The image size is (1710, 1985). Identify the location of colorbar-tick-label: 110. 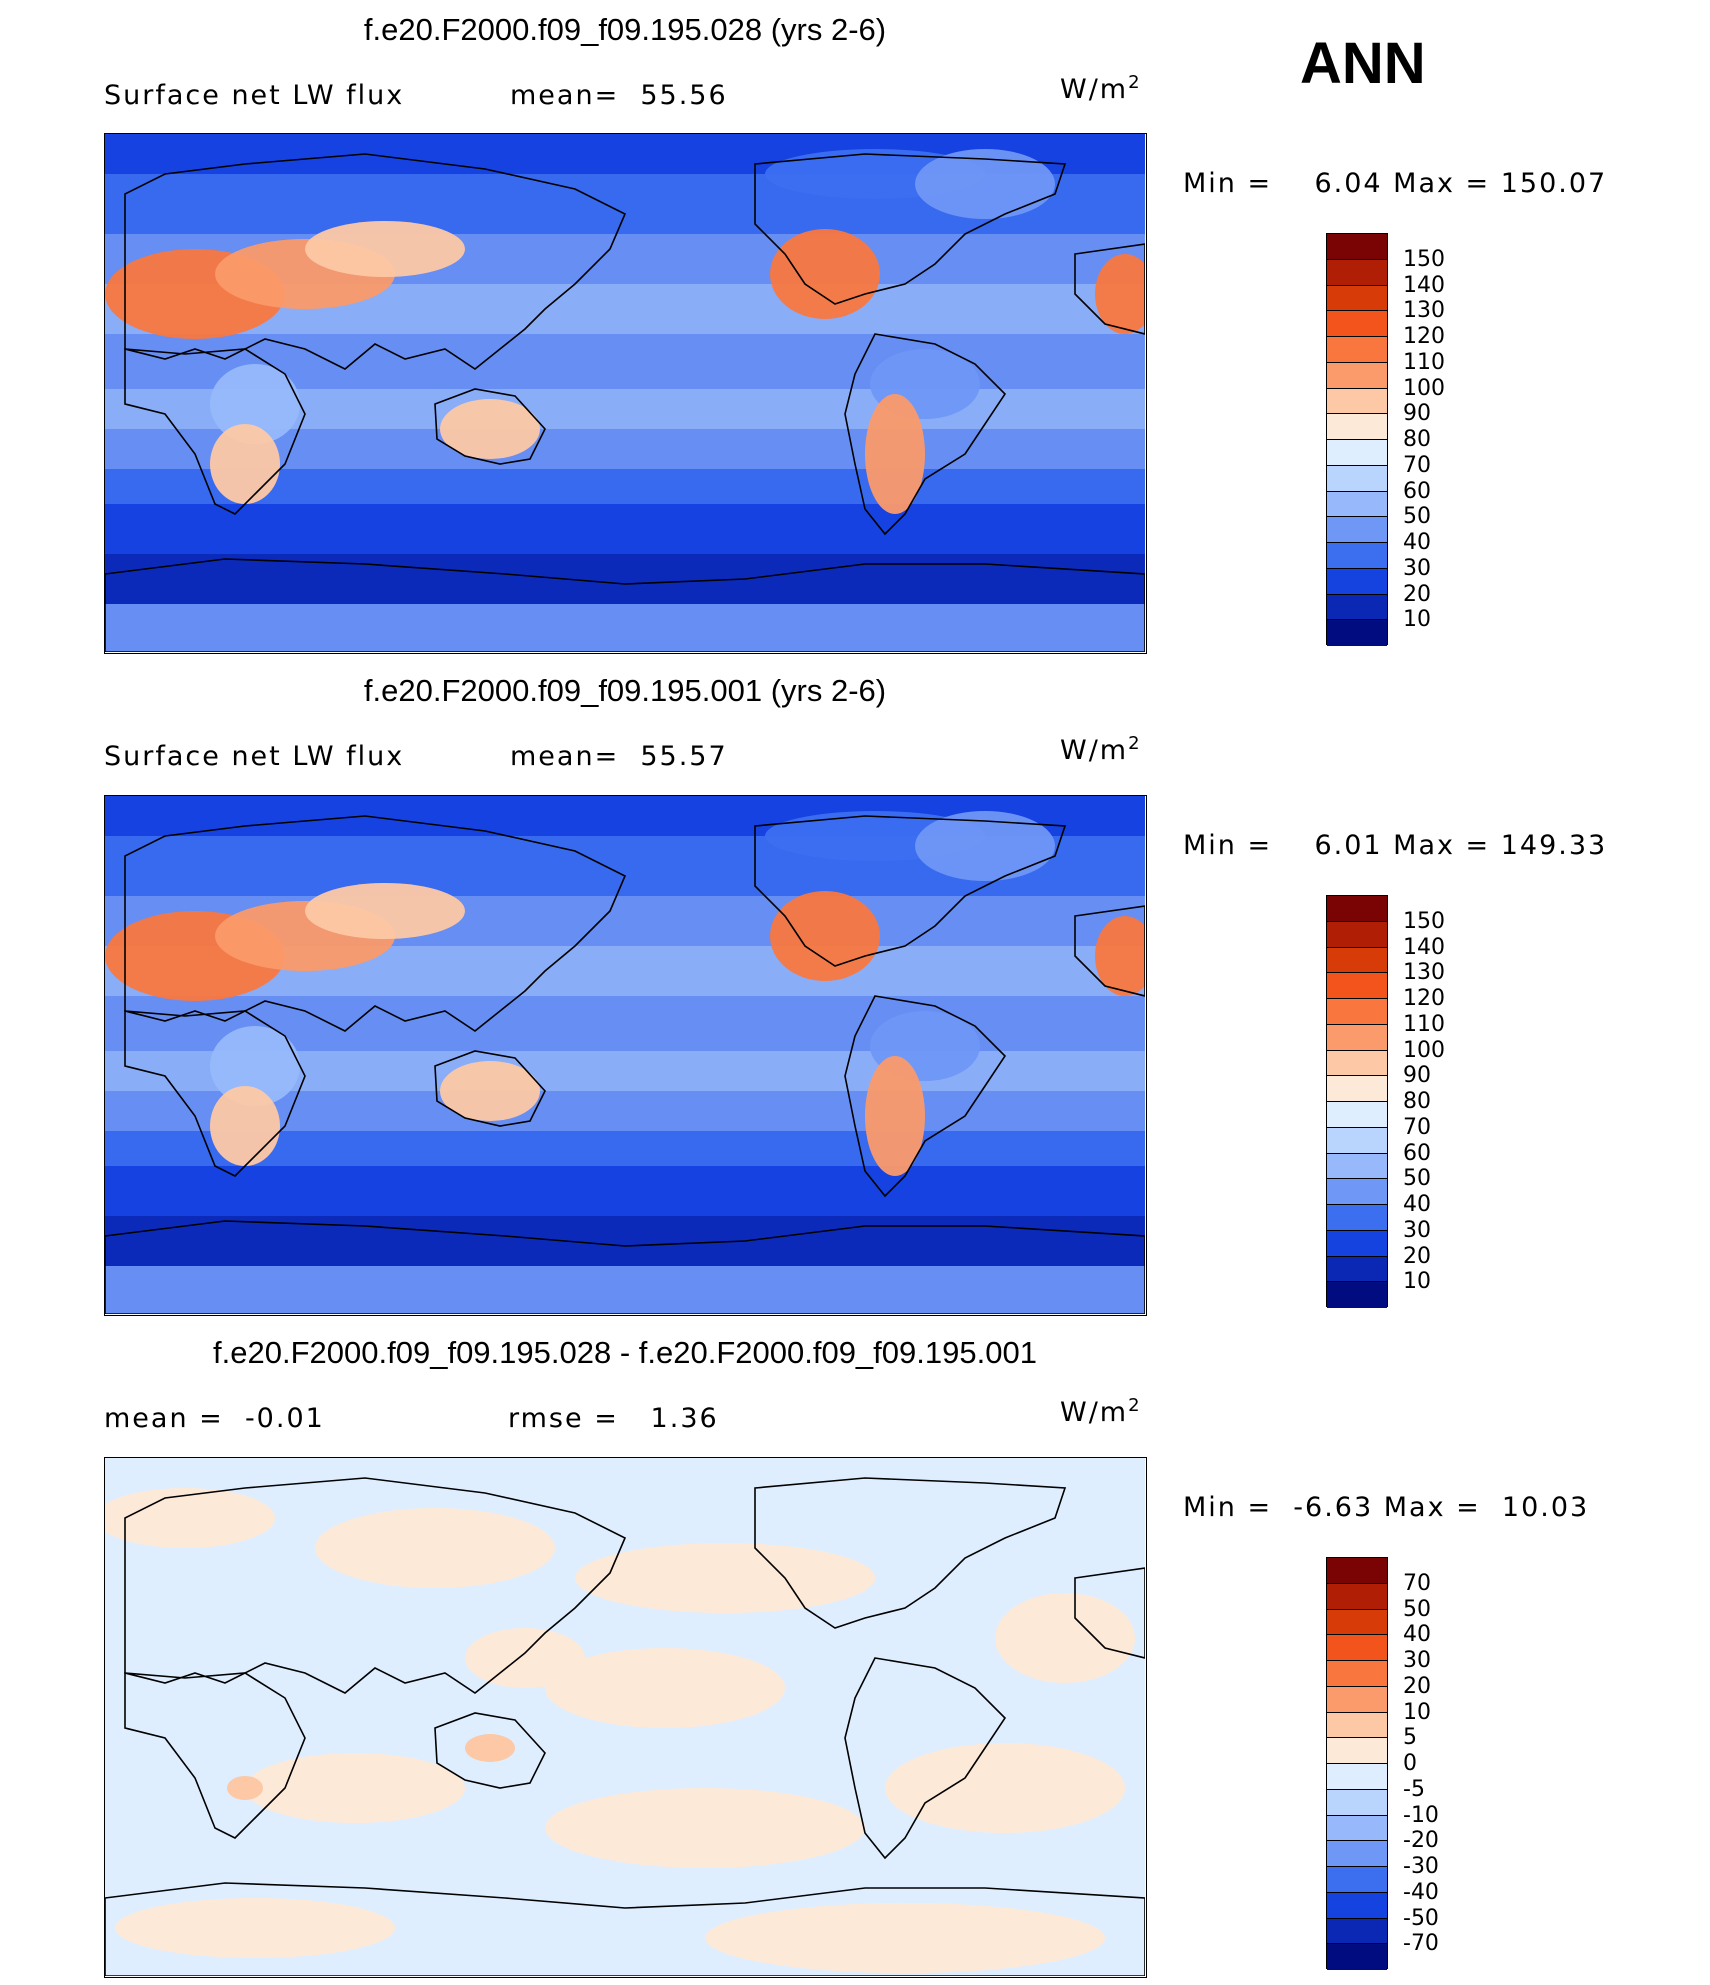
(1424, 1024).